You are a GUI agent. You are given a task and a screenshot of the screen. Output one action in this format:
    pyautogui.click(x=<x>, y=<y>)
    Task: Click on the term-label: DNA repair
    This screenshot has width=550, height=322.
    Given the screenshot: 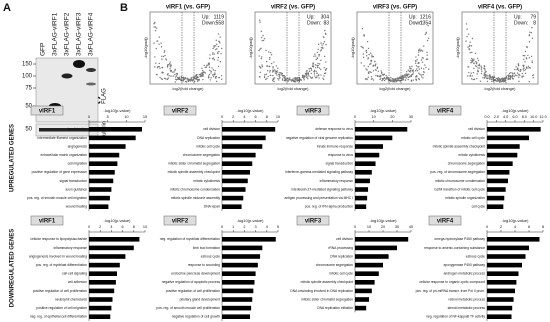 What is the action you would take?
    pyautogui.click(x=212, y=207)
    